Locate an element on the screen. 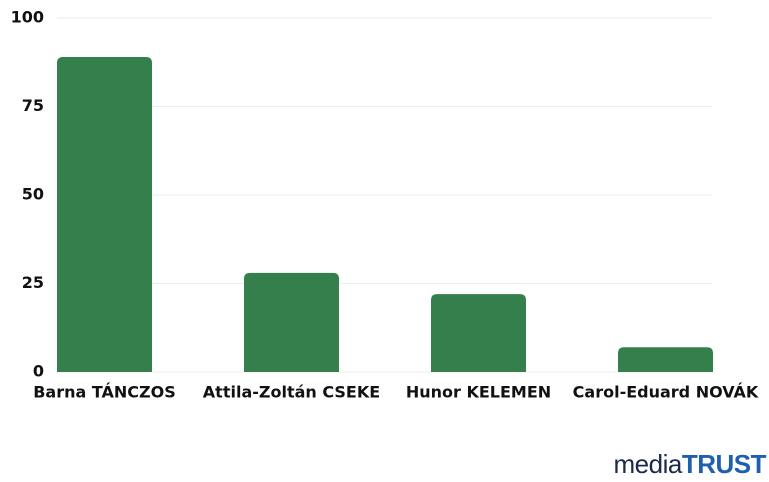  logo-part: media is located at coordinates (648, 464).